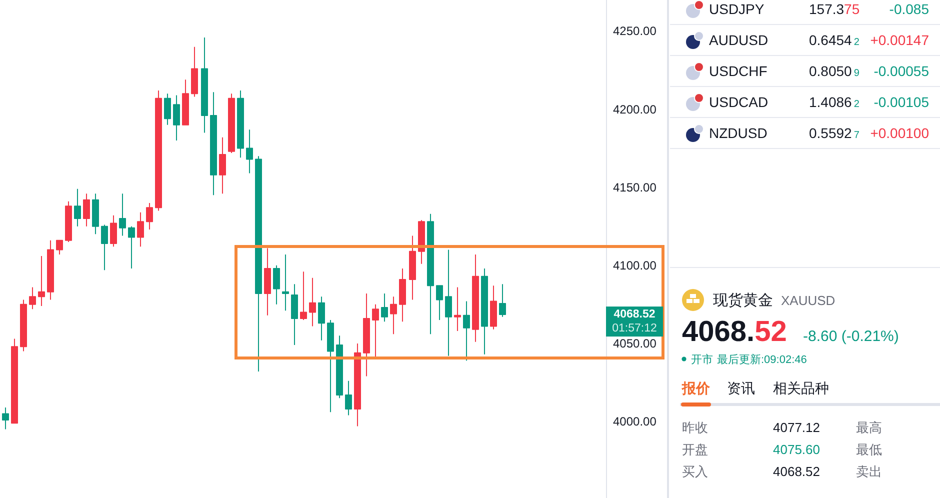 The width and height of the screenshot is (940, 498). What do you see at coordinates (695, 471) in the screenshot?
I see `text: 买入` at bounding box center [695, 471].